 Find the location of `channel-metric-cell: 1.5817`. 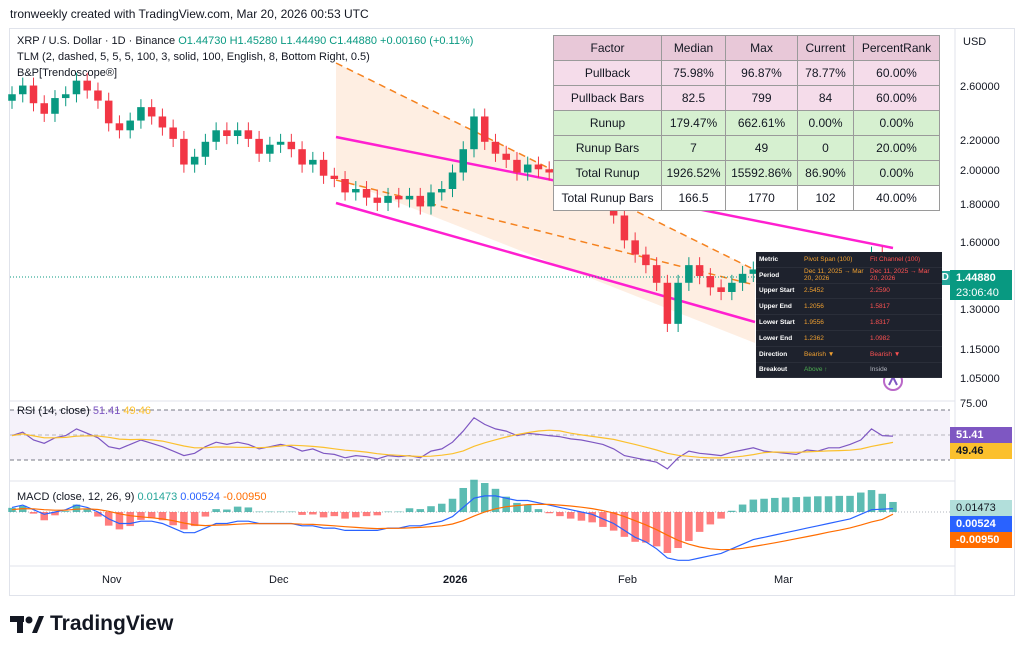

channel-metric-cell: 1.5817 is located at coordinates (880, 307).